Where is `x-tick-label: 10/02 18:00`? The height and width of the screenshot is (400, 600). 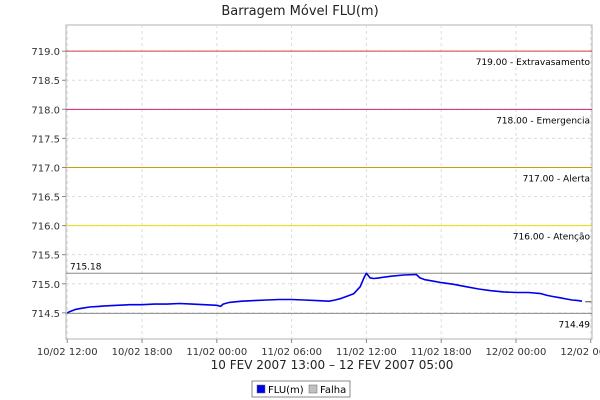
x-tick-label: 10/02 18:00 is located at coordinates (142, 352).